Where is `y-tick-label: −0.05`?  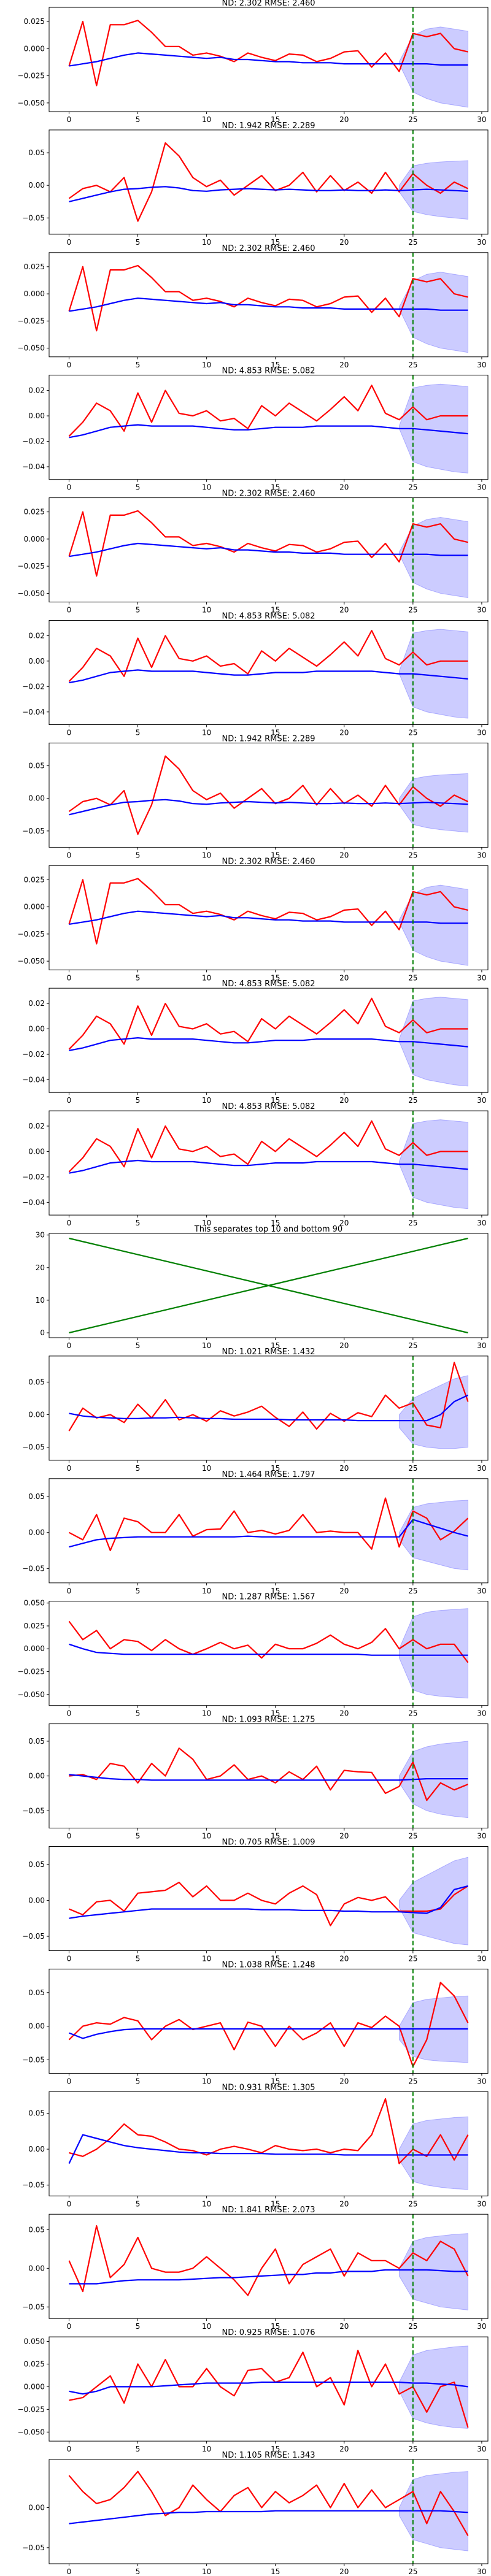 y-tick-label: −0.05 is located at coordinates (33, 1810).